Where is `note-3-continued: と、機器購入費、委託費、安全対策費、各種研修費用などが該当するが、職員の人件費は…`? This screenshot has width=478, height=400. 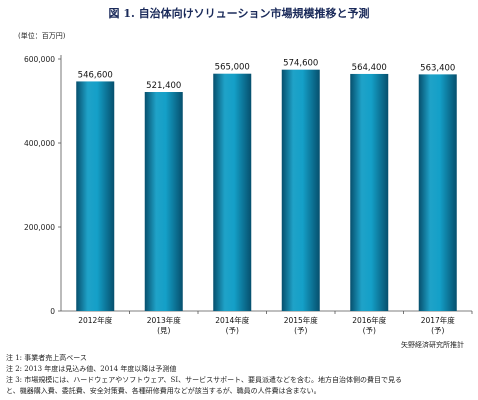
note-3-continued: と、機器購入費、委託費、安全対策費、各種研修費用などが該当するが、職員の人件費は… is located at coordinates (163, 391).